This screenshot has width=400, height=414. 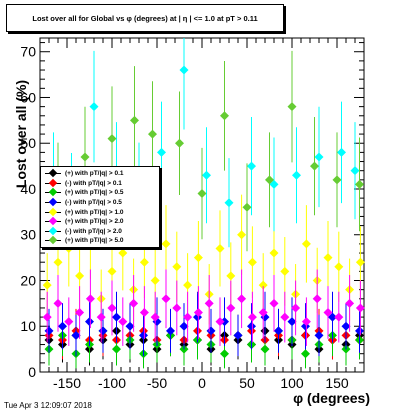 I want to click on legend-entry: (-) with pT/|q| > 0.1, so click(x=100, y=183).